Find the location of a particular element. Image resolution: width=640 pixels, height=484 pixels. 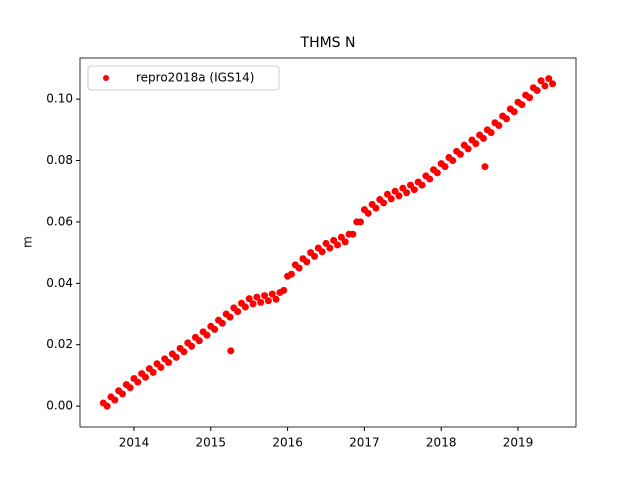

x-tick-label: 2016 is located at coordinates (287, 443).